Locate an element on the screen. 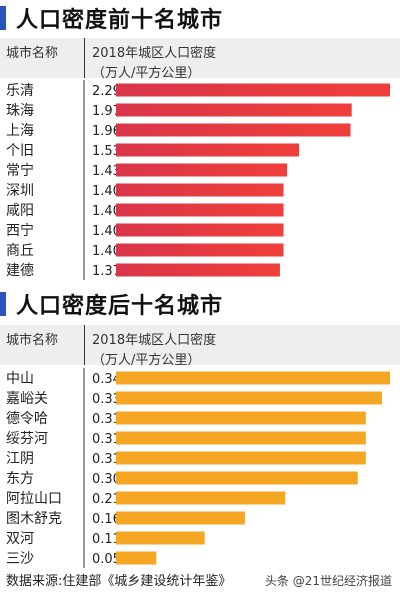  category-label: 咸阳 is located at coordinates (20, 211).